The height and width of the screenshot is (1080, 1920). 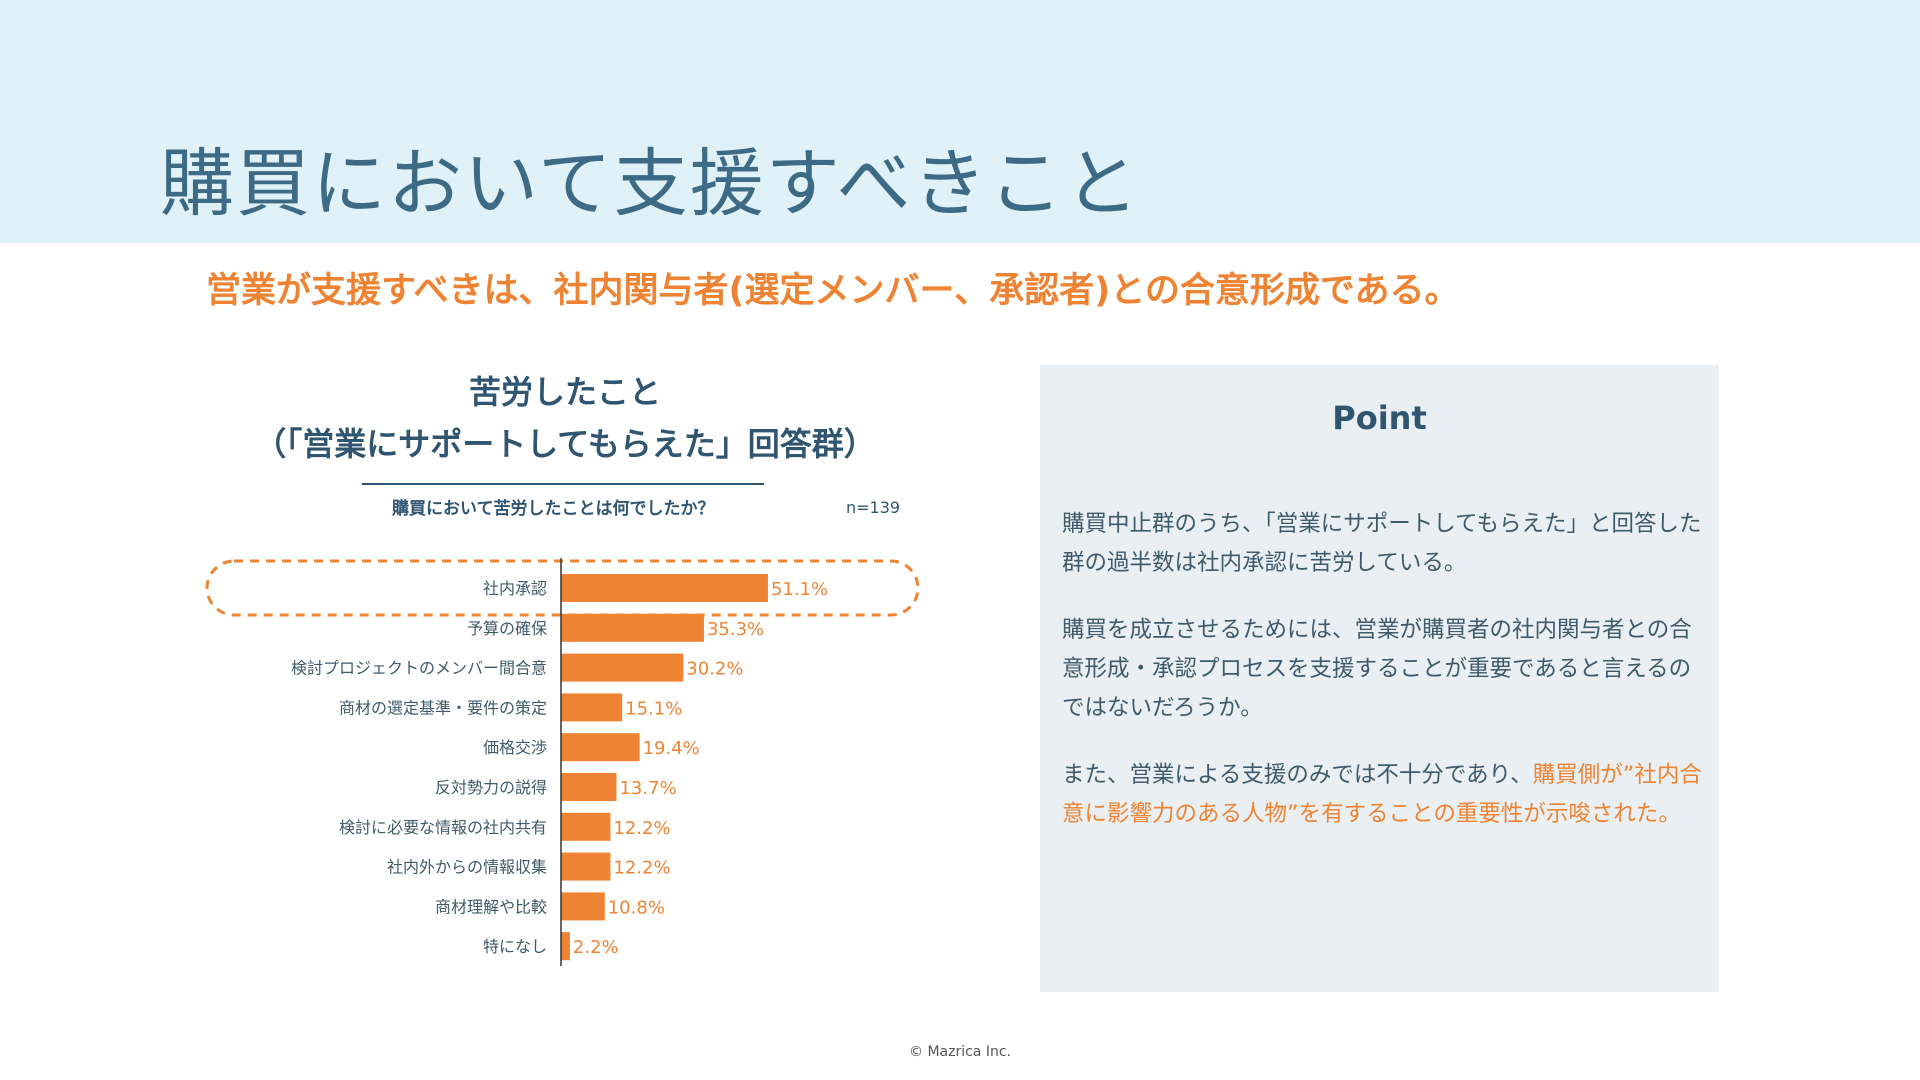 What do you see at coordinates (647, 788) in the screenshot?
I see `data-label: 13.7%` at bounding box center [647, 788].